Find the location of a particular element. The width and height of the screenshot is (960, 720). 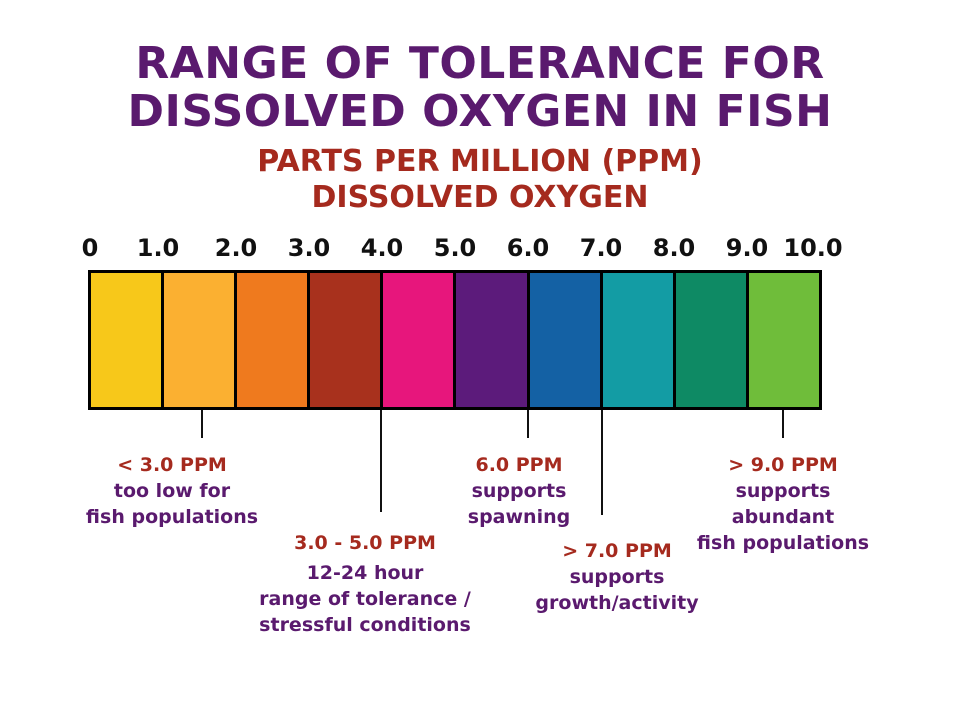

title-line-1: RANGE OF TOLERANCE FOR is located at coordinates (480, 63).